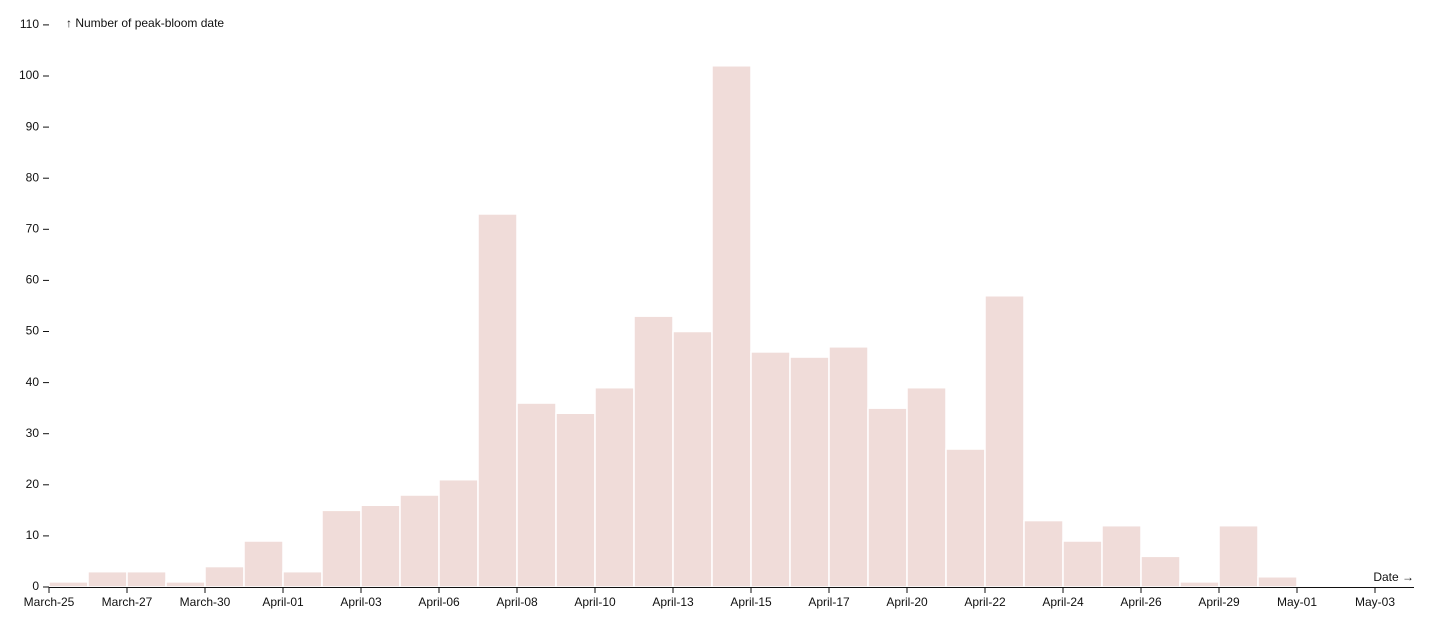 Image resolution: width=1440 pixels, height=625 pixels. What do you see at coordinates (1297, 602) in the screenshot?
I see `x-tick-label: May-01` at bounding box center [1297, 602].